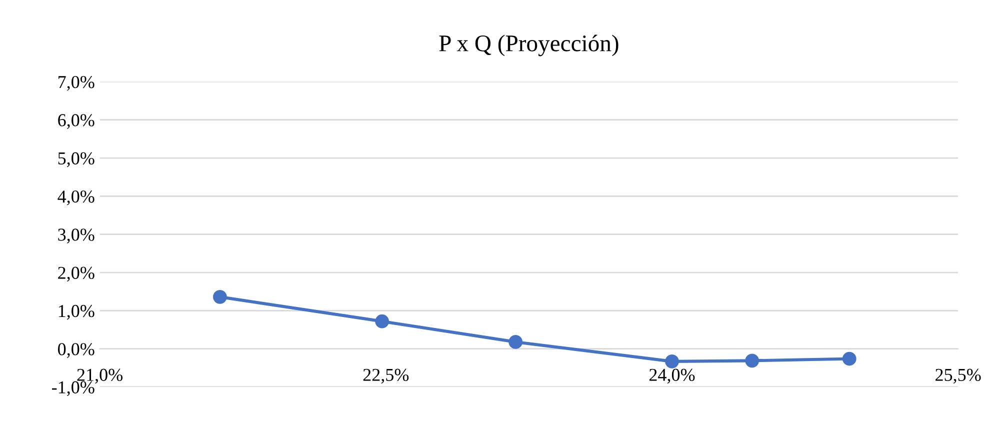 The image size is (998, 430). I want to click on y-tick-label: -1,0%, so click(73, 388).